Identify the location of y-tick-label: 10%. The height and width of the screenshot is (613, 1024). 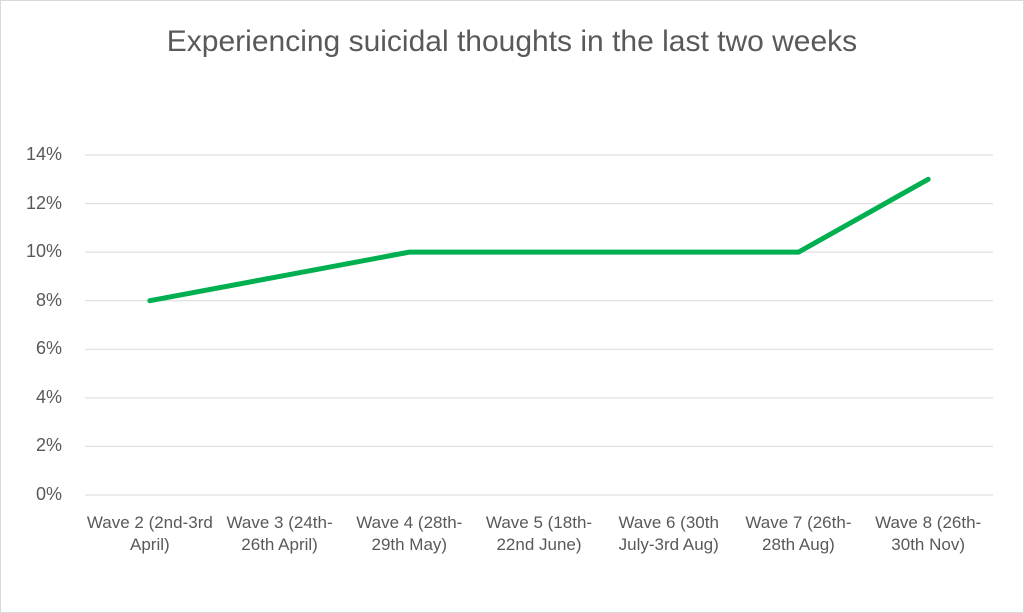
(43, 251).